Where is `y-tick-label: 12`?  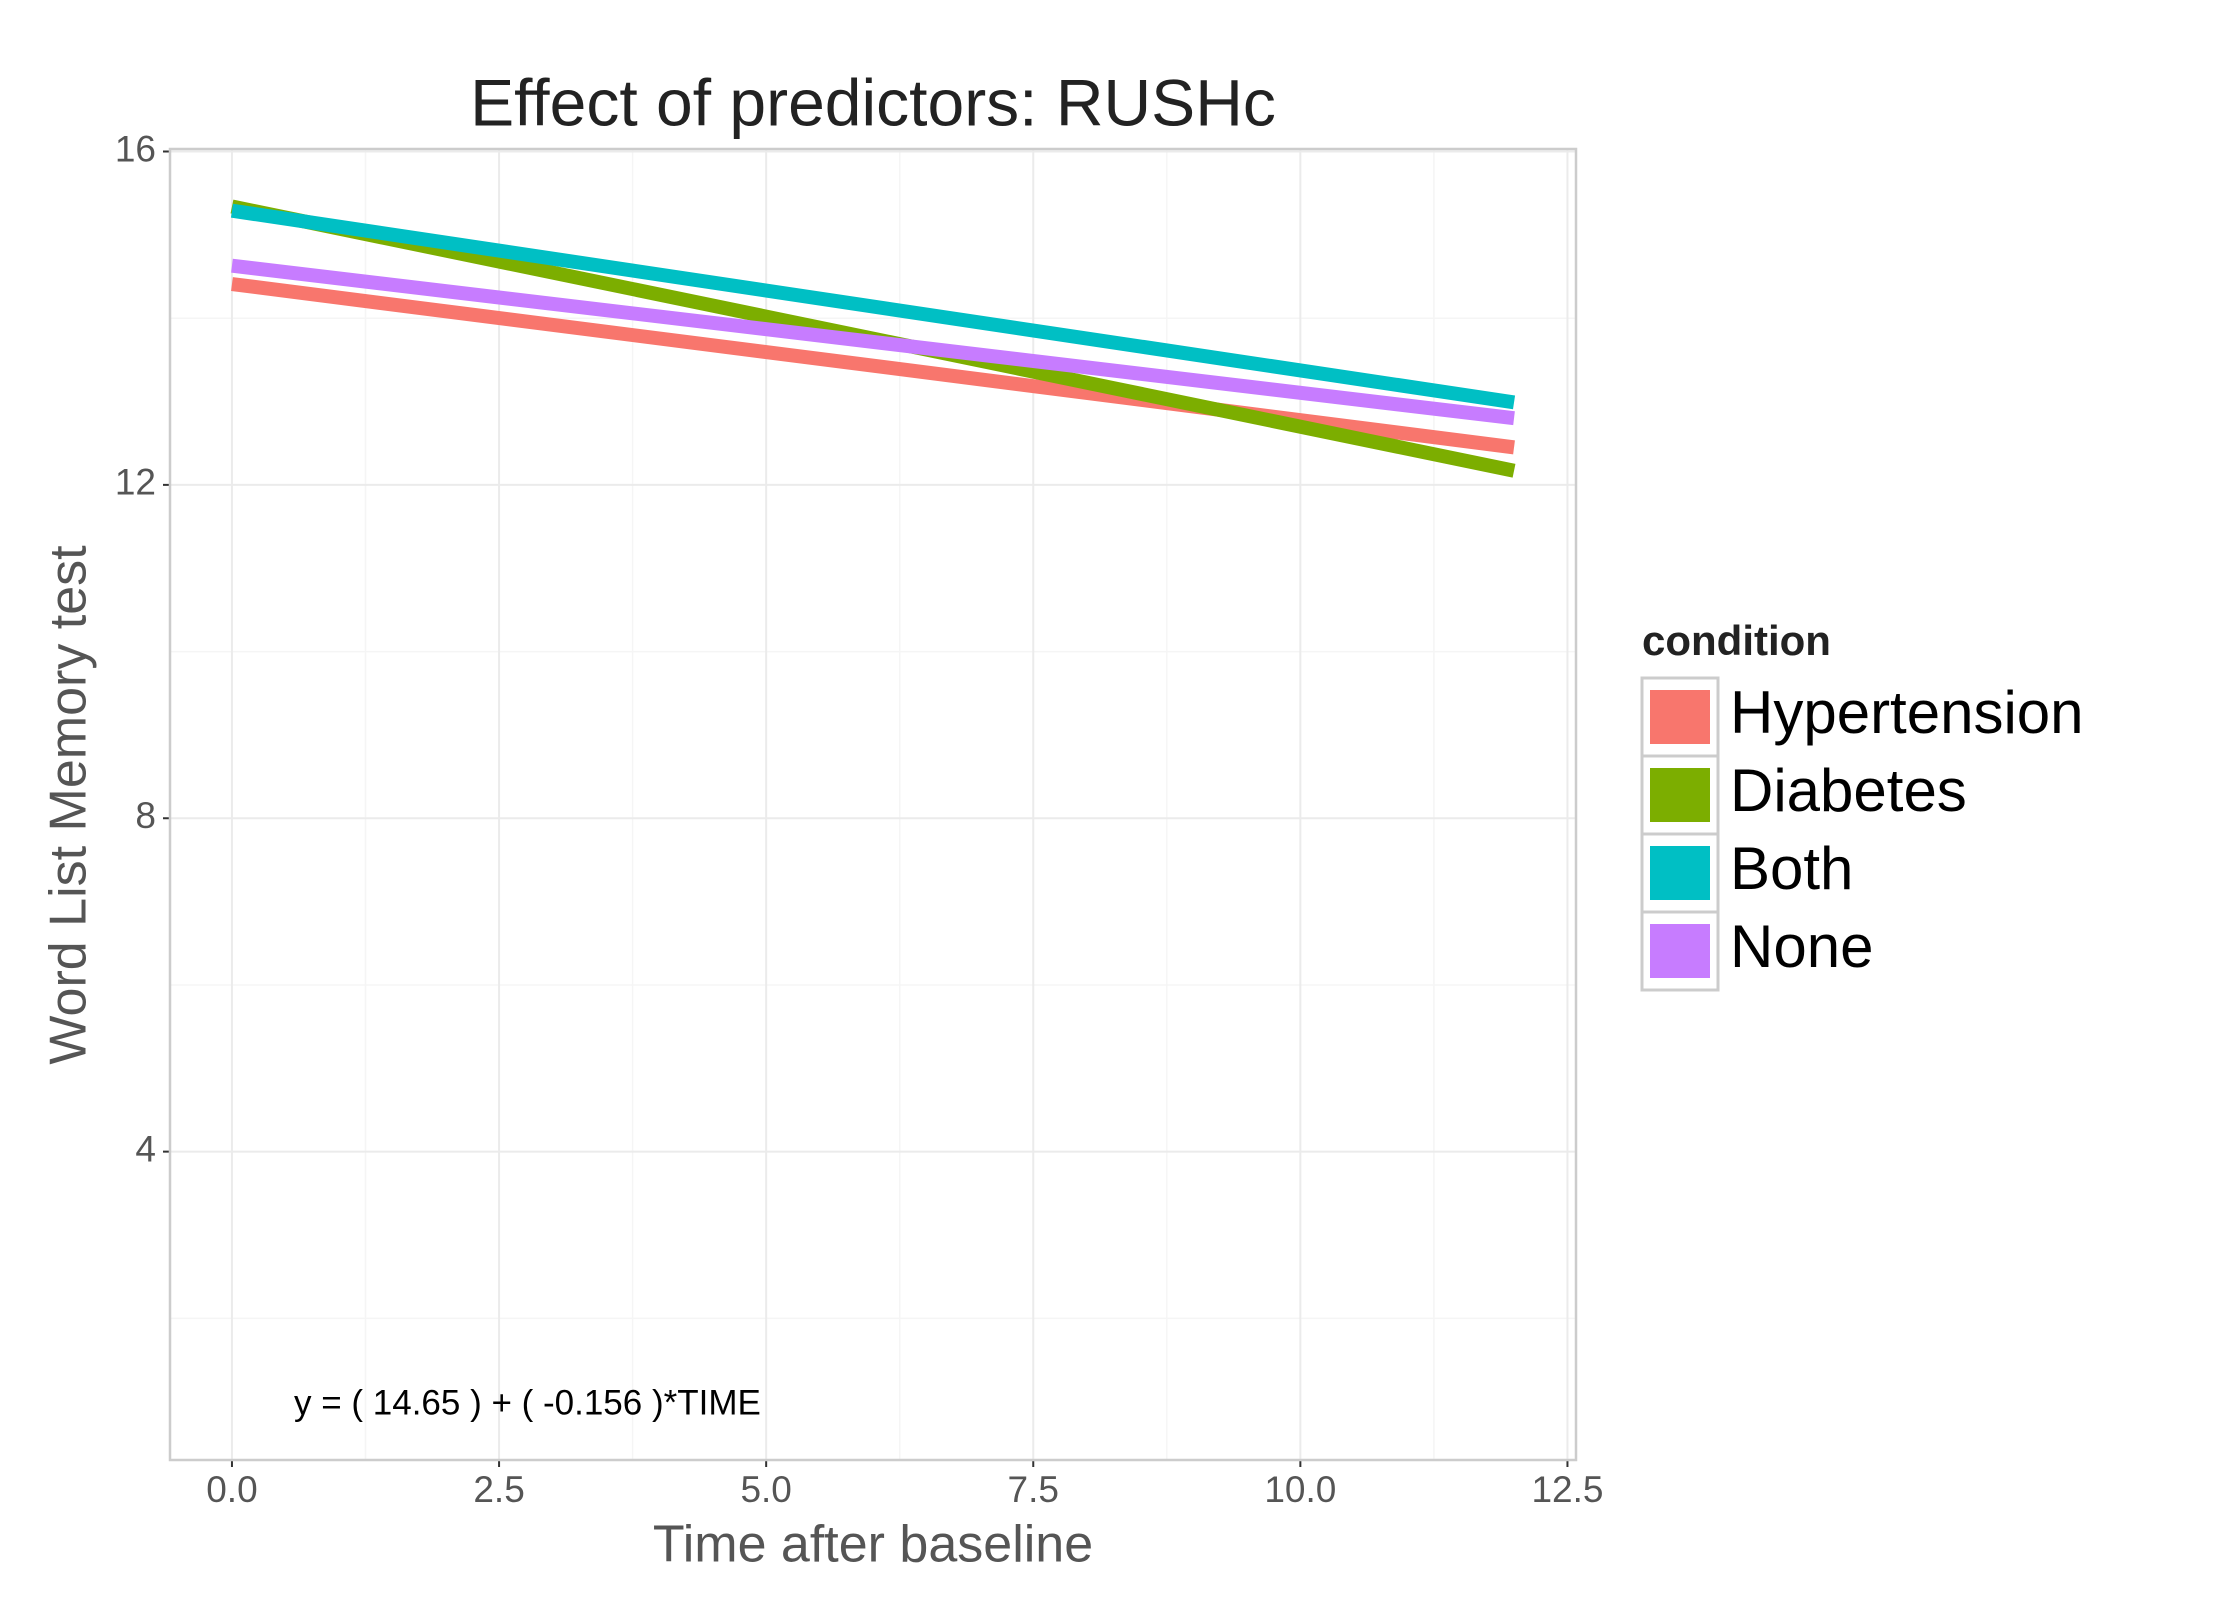
y-tick-label: 12 is located at coordinates (135, 482).